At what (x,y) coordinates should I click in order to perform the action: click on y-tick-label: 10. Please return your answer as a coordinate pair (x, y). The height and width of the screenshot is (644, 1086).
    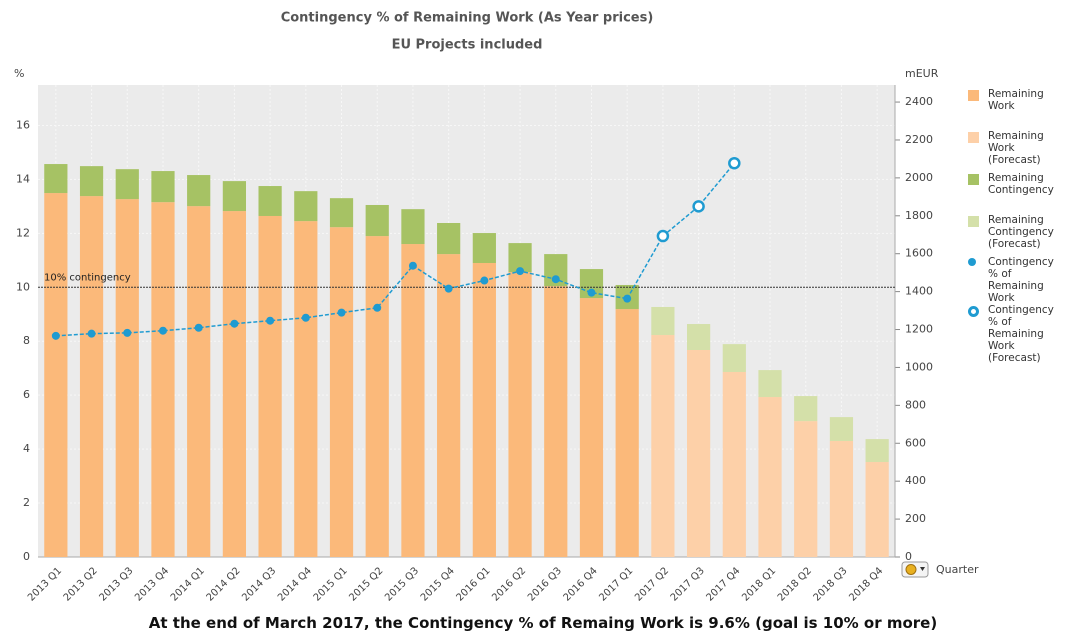
    Looking at the image, I should click on (23, 286).